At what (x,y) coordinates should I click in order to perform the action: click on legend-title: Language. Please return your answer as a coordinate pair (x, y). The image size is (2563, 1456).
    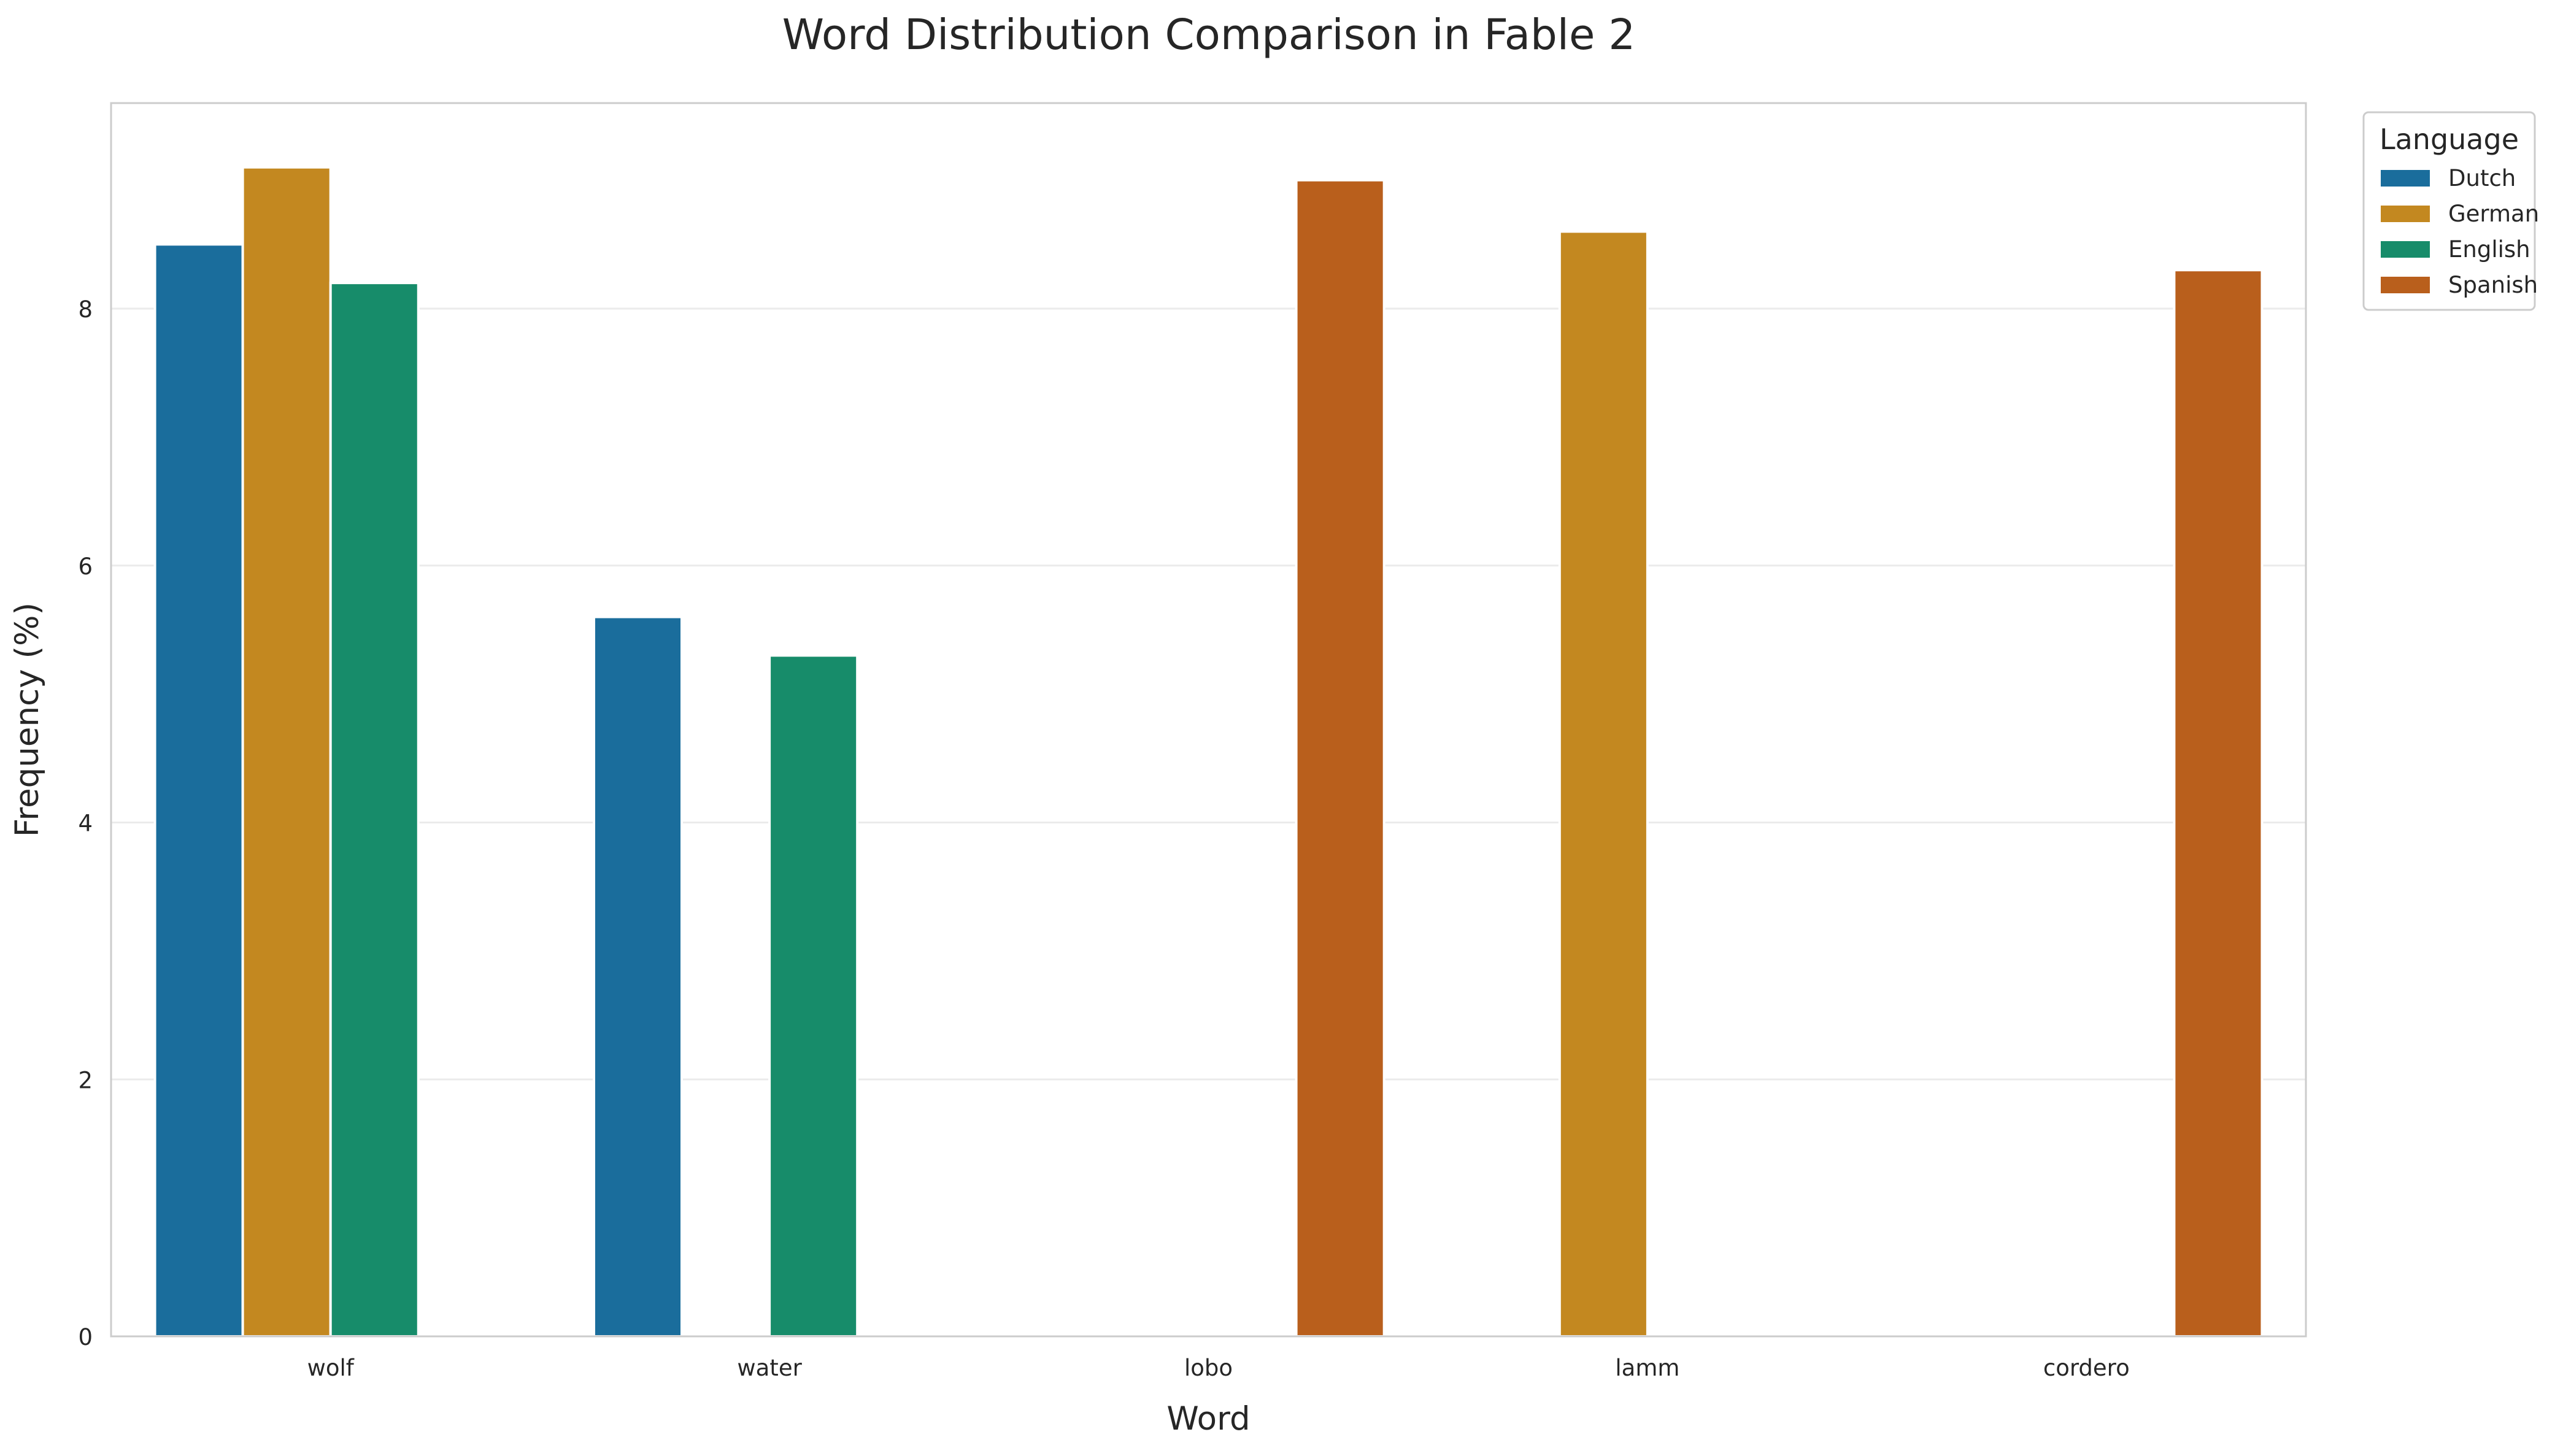
    Looking at the image, I should click on (2449, 139).